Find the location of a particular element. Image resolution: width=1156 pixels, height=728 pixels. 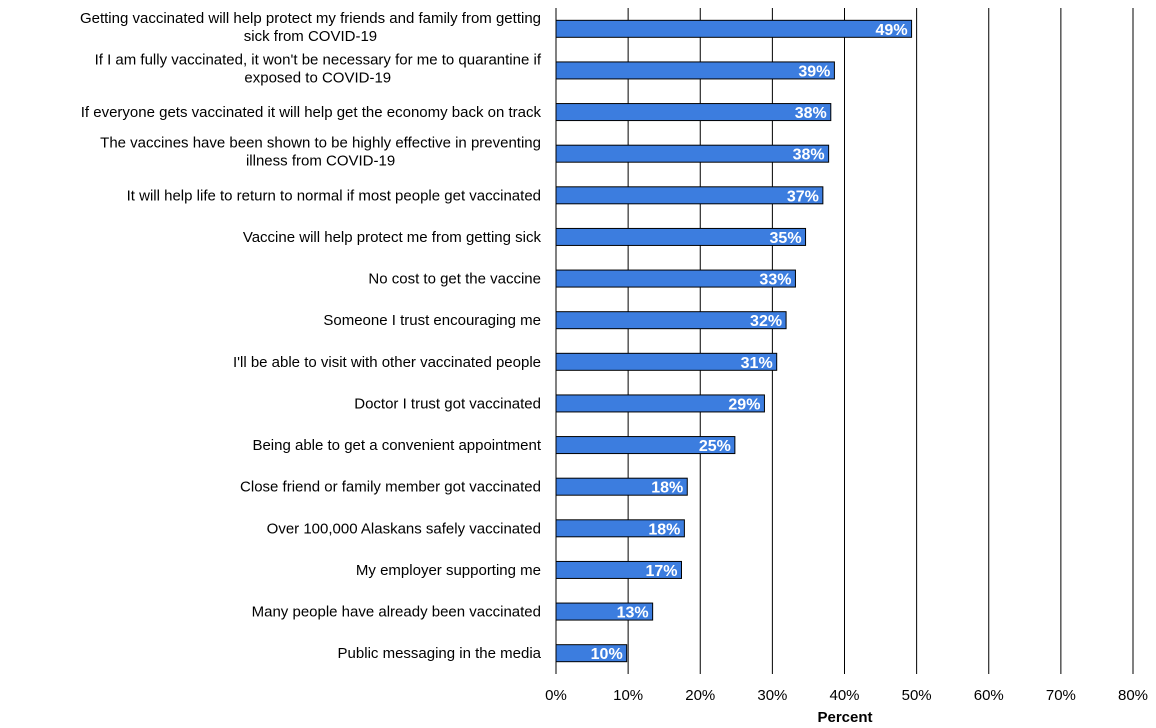

data-label: 29% is located at coordinates (744, 404).